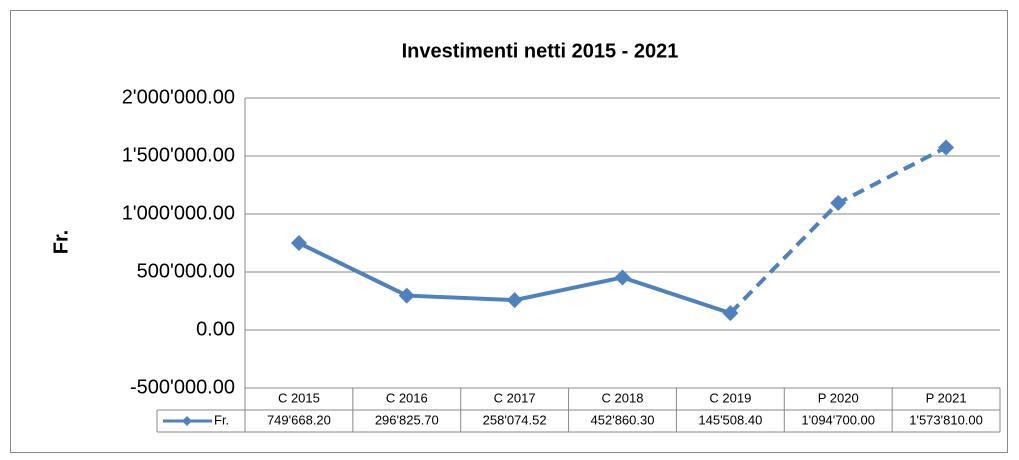  What do you see at coordinates (299, 419) in the screenshot?
I see `data-label: 749'668.20` at bounding box center [299, 419].